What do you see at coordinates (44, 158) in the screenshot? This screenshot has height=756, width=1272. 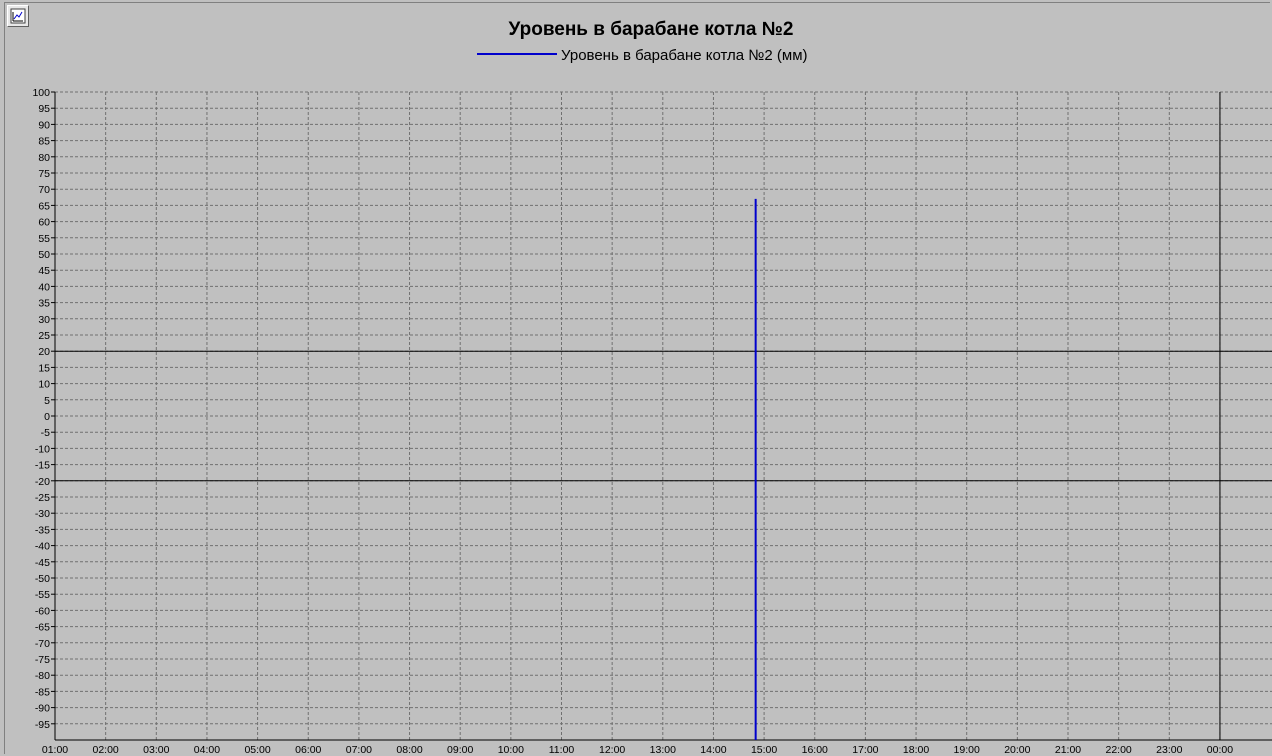 I see `y-tick-label: 80` at bounding box center [44, 158].